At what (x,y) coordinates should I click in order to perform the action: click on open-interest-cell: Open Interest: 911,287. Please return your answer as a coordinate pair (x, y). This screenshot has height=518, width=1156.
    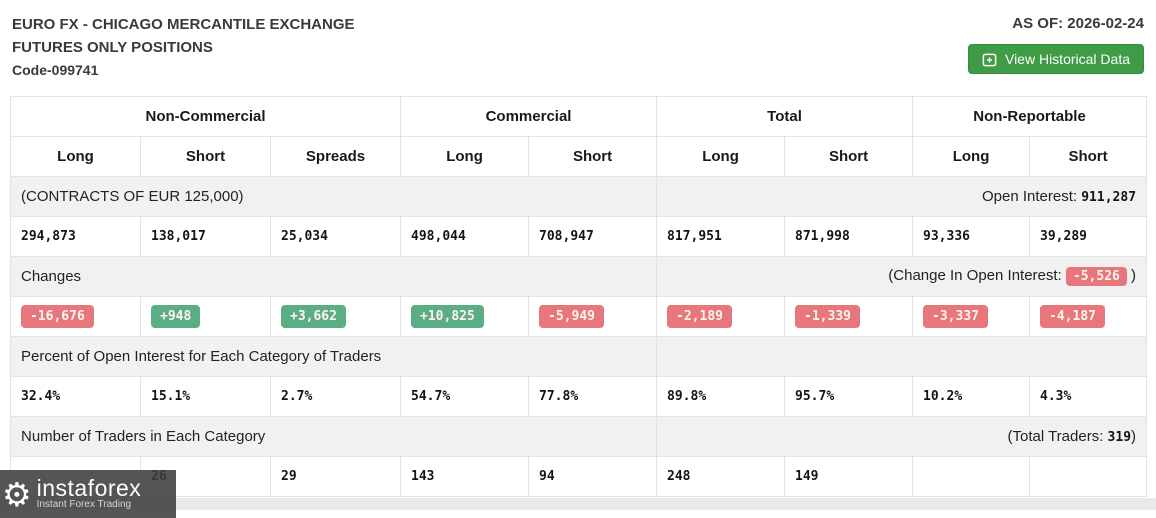
    Looking at the image, I should click on (902, 196).